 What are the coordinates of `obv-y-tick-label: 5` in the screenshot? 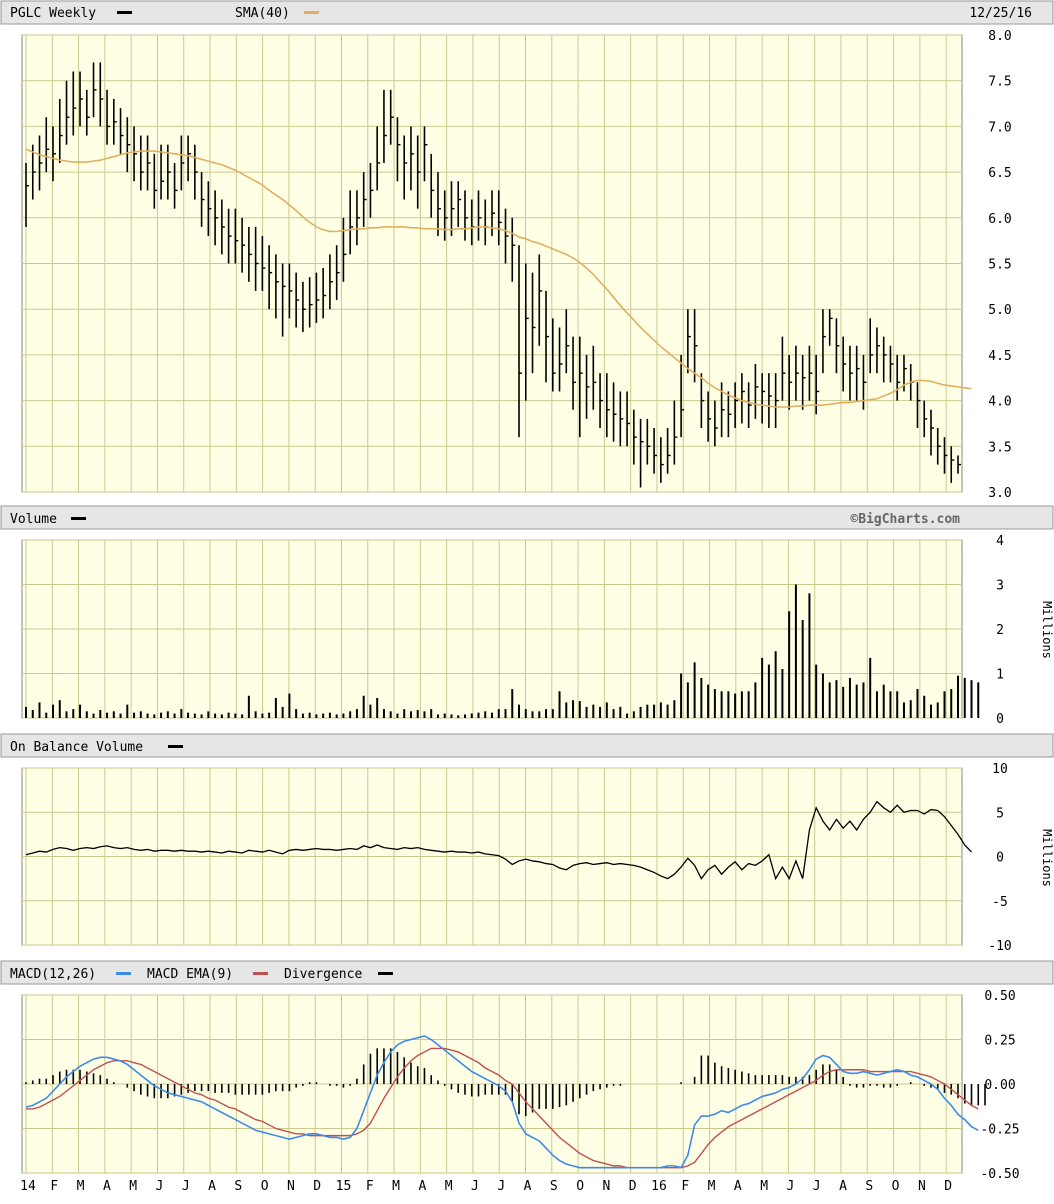 It's located at (1000, 813).